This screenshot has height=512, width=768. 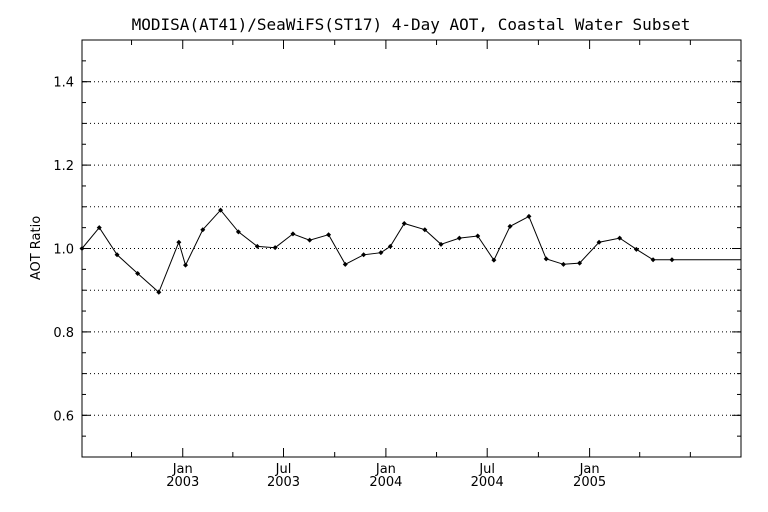 I want to click on y-tick-label: 1.0, so click(x=63, y=250).